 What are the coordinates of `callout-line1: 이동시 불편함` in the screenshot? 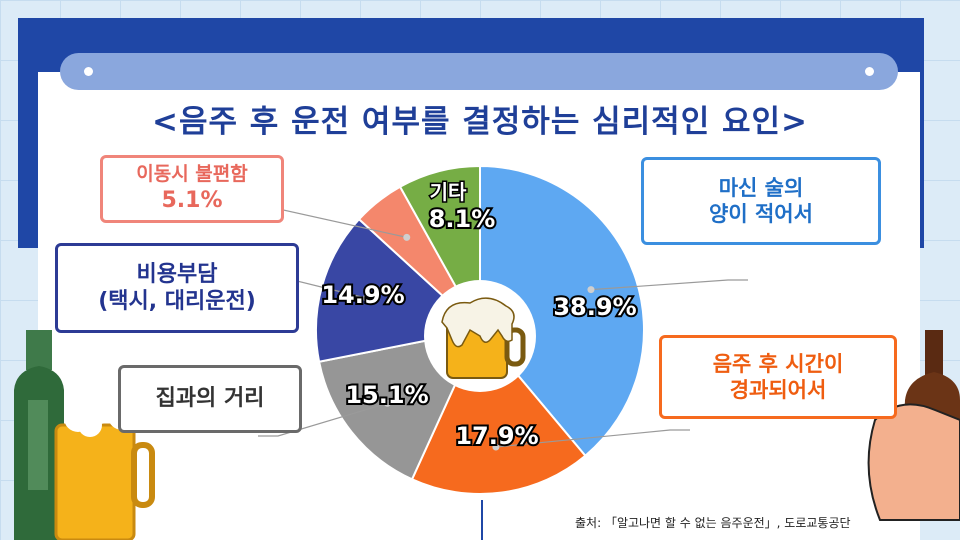 It's located at (192, 174).